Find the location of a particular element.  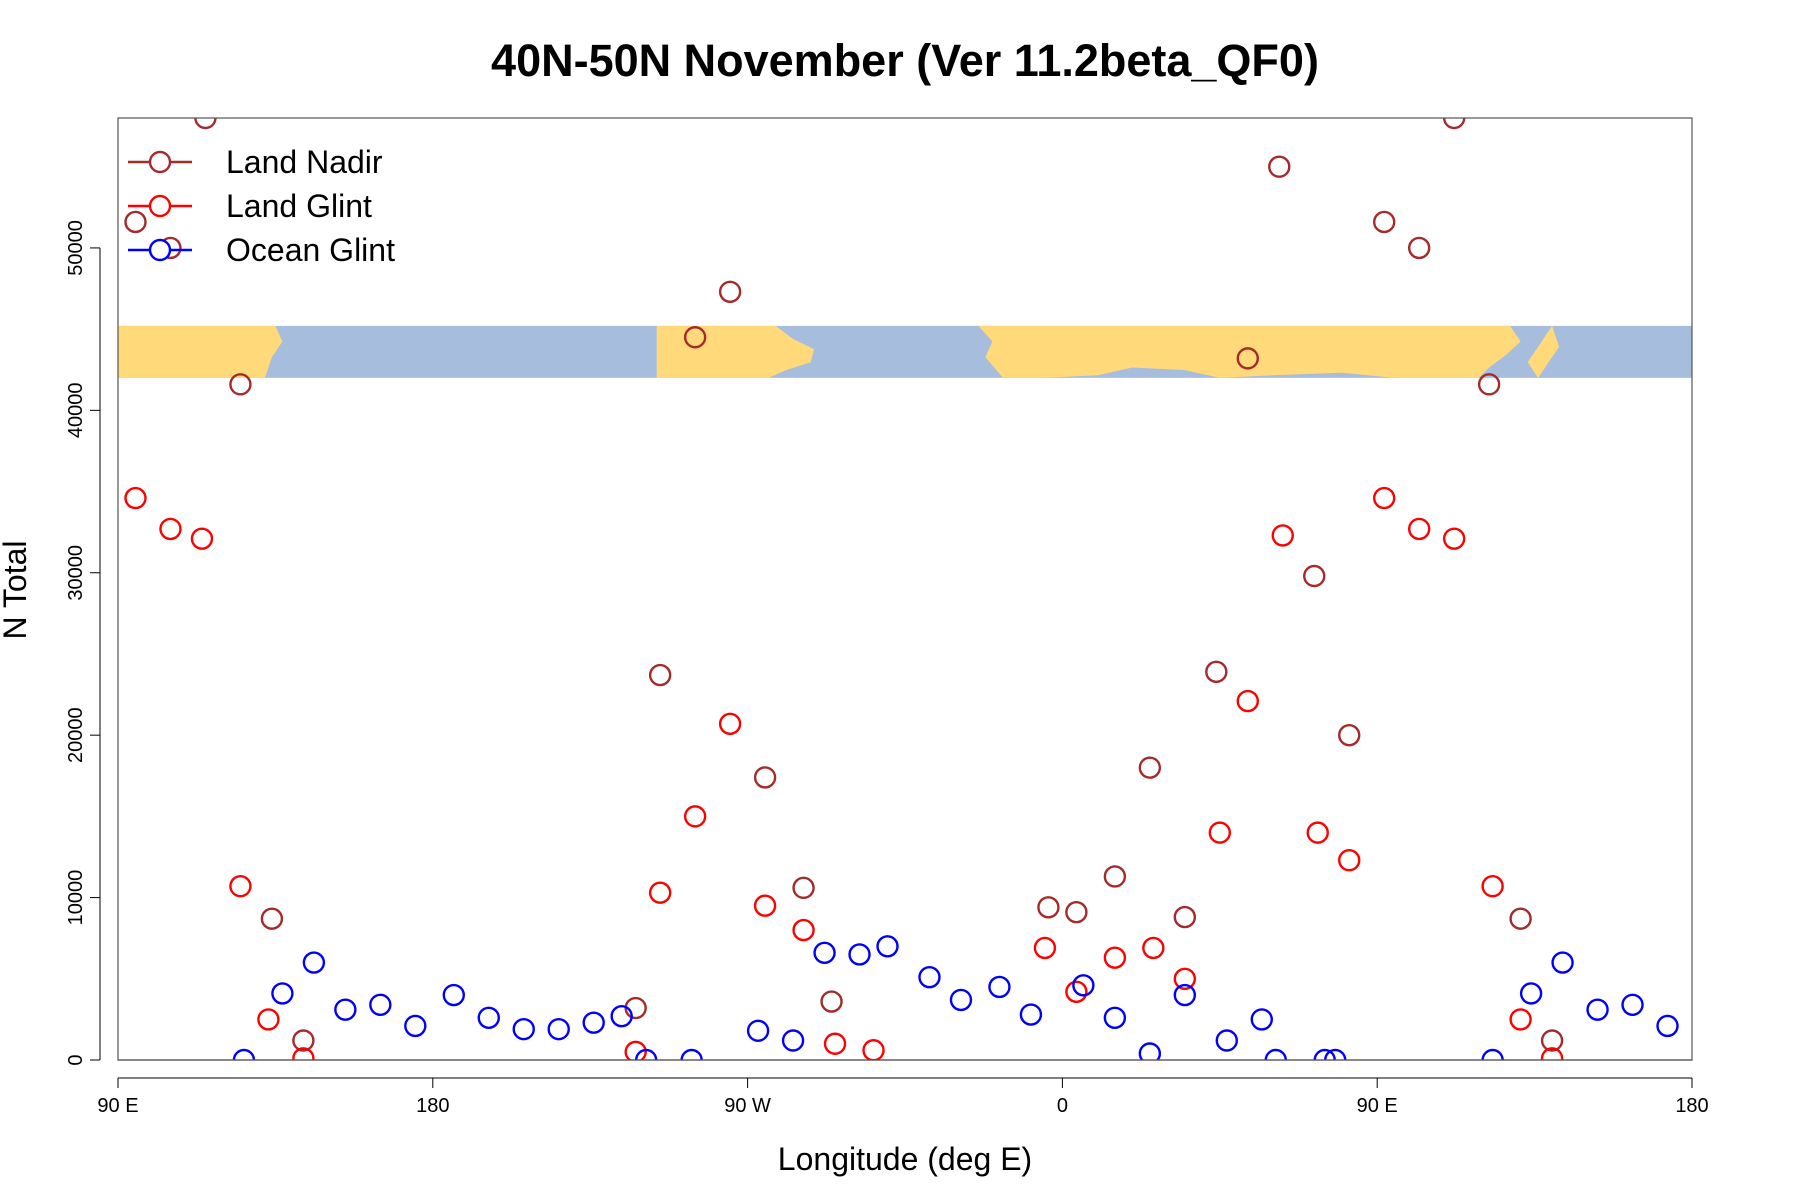

x-axis: 90 E 180 90 W 0 90 E 180 is located at coordinates (903, 1097).